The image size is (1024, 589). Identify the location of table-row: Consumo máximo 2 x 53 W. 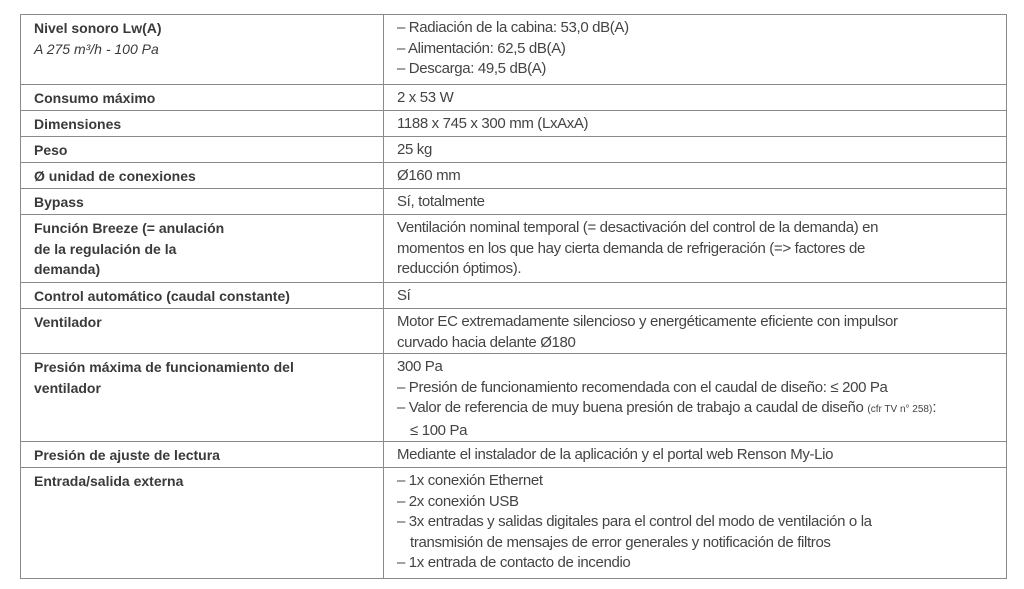
(513, 97).